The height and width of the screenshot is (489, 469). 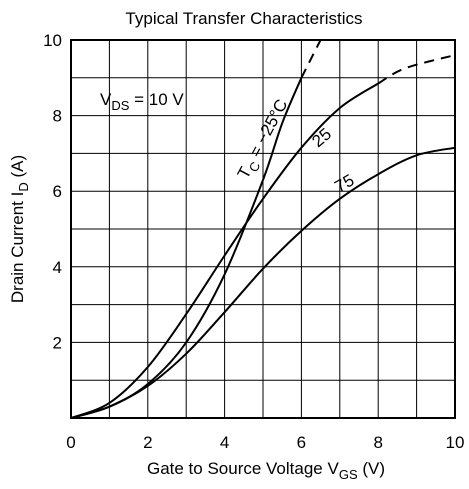 I want to click on y-tick-label: 10, so click(x=52, y=40).